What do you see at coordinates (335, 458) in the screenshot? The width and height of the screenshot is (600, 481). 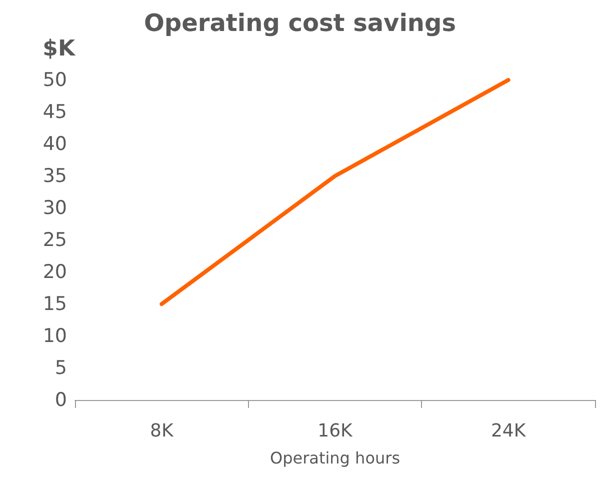 I see `x-axis-title: Operating hours` at bounding box center [335, 458].